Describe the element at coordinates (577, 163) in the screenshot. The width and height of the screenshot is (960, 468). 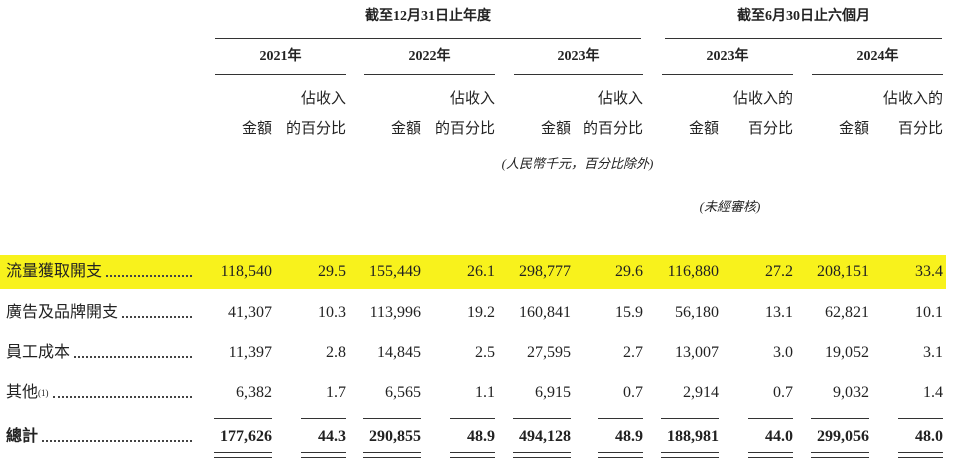
I see `currency-note: (人民幣千元，百分比除外)` at that location.